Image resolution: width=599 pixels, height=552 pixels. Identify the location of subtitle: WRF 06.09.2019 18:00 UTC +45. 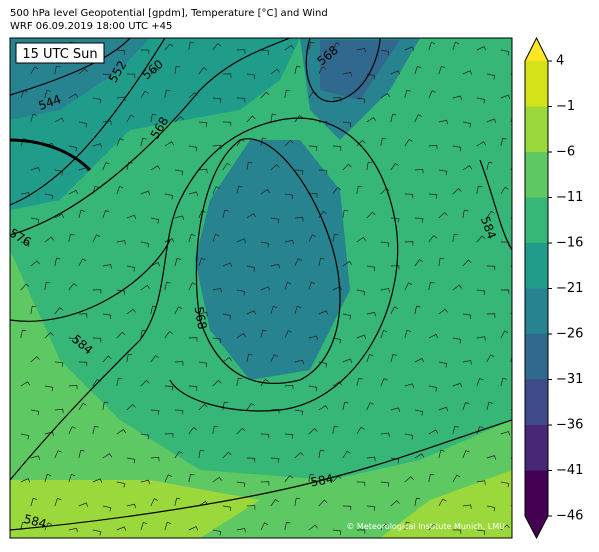
(91, 26).